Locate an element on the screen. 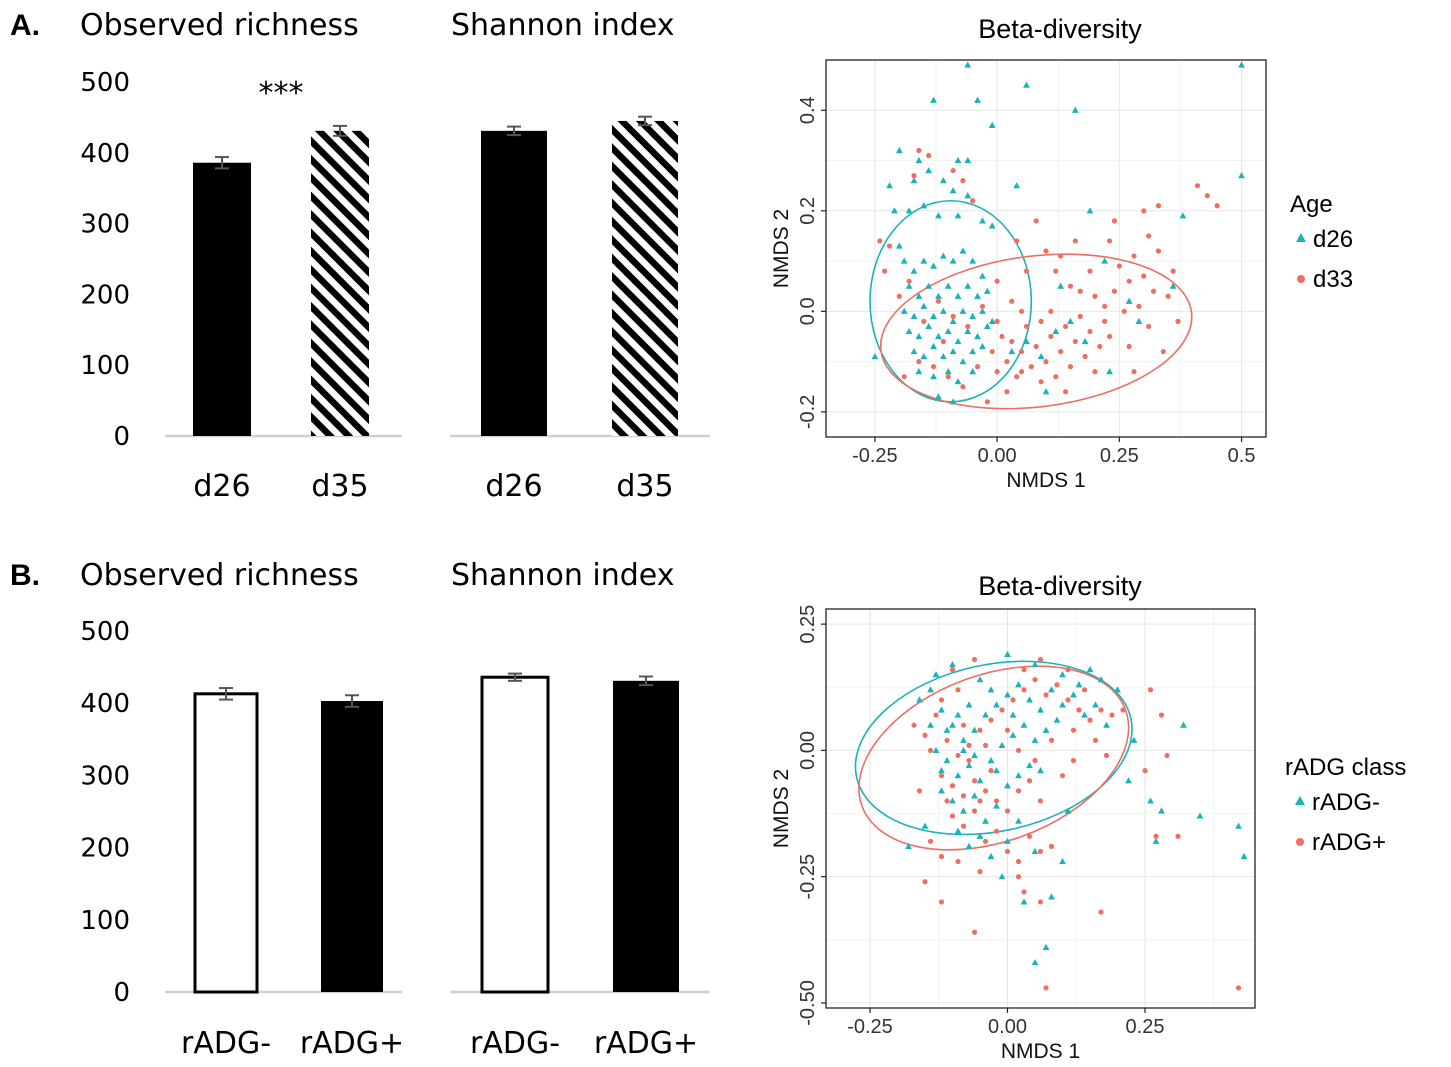 The height and width of the screenshot is (1067, 1451). bar-rADG+ is located at coordinates (646, 836).